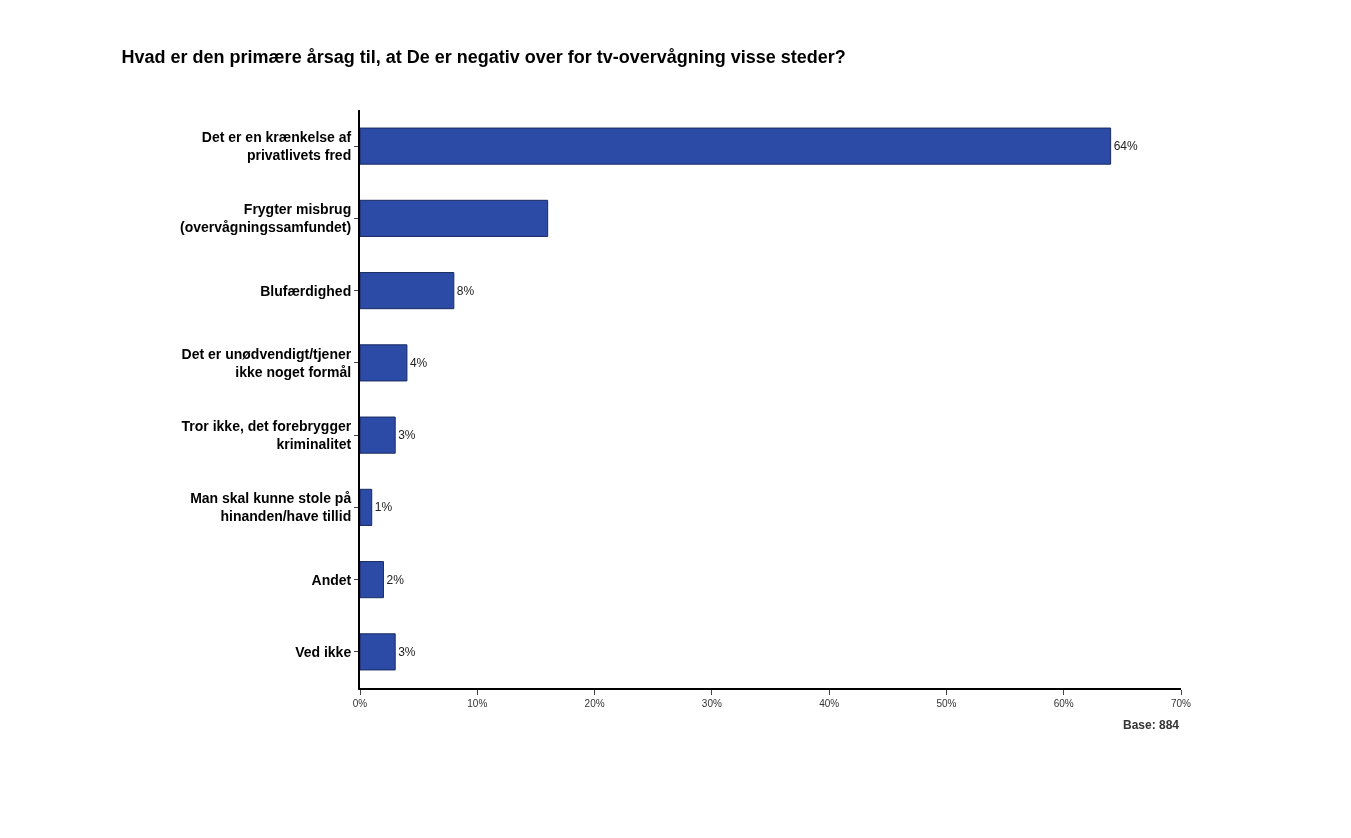 This screenshot has height=838, width=1351. Describe the element at coordinates (266, 362) in the screenshot. I see `y-tick-label: Det er unødvendigt/tjener ikke noget formål` at that location.